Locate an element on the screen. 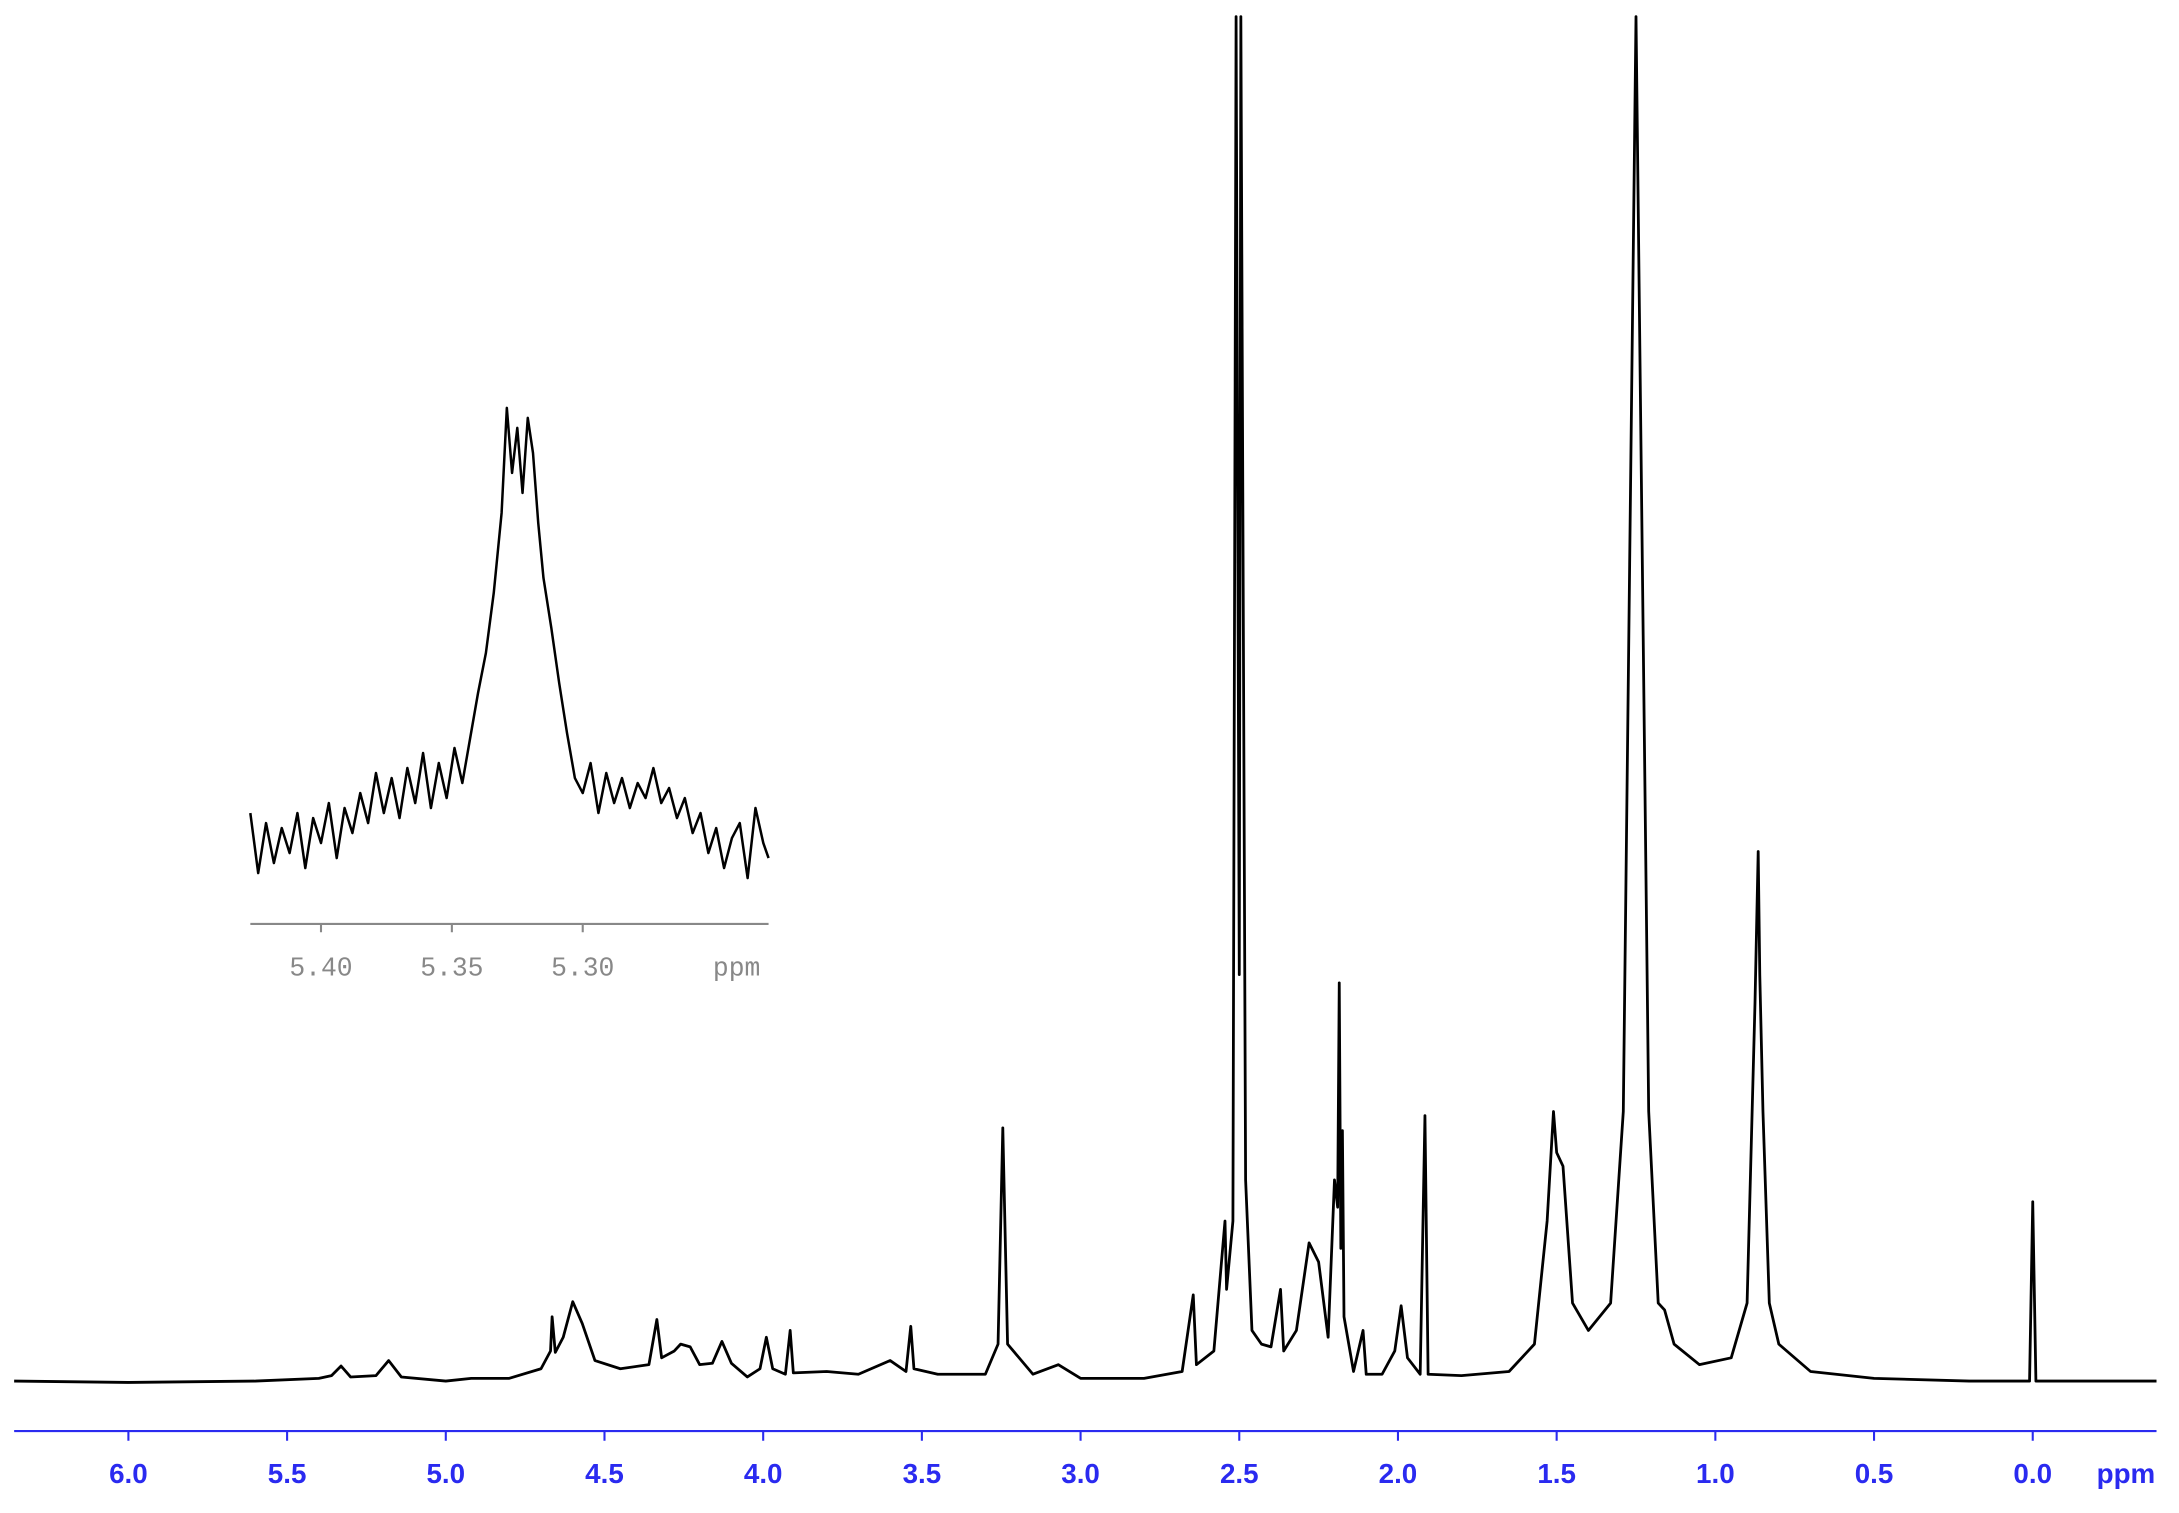 The height and width of the screenshot is (1513, 2179). x-tick-label: 5.5 is located at coordinates (287, 1473).